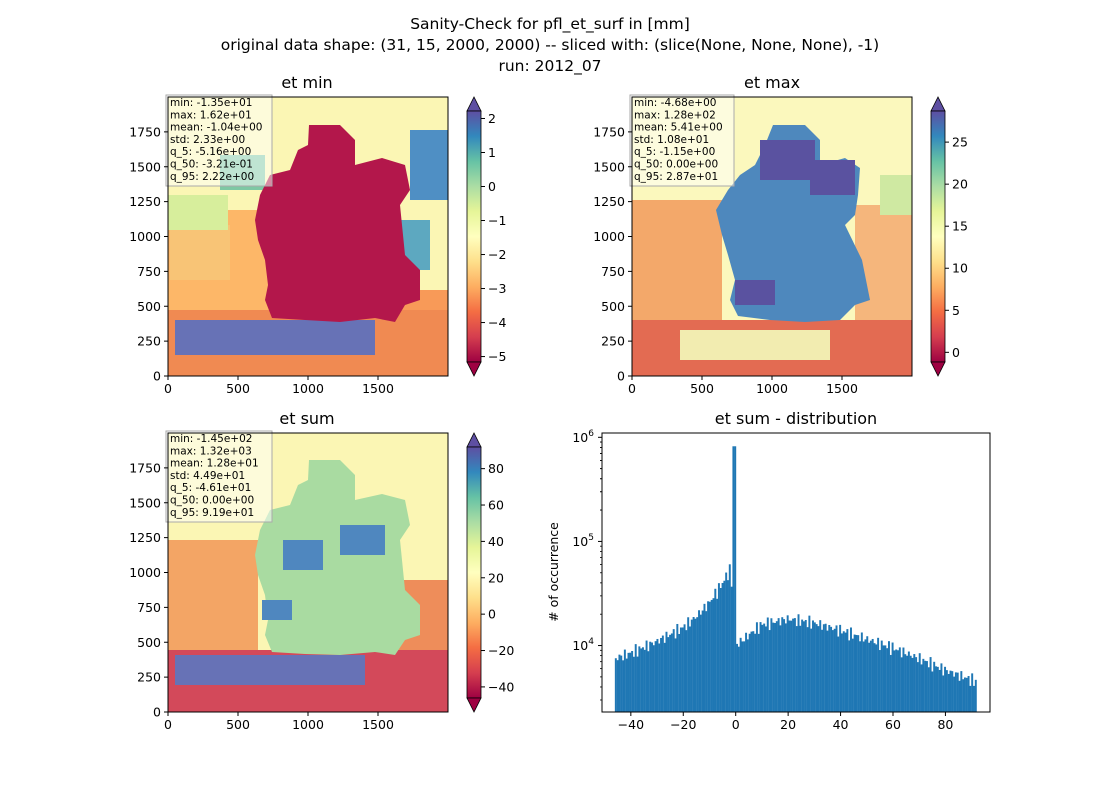  What do you see at coordinates (168, 724) in the screenshot?
I see `x-tick-label: 0` at bounding box center [168, 724].